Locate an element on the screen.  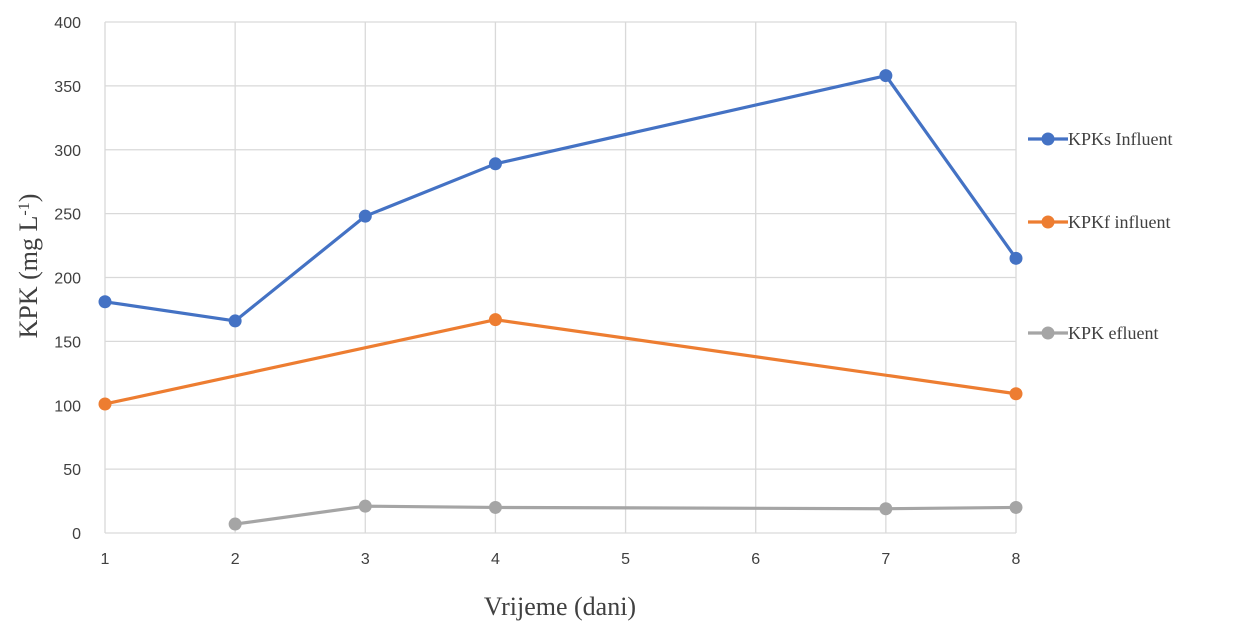
y-tick-label: 200 is located at coordinates (67, 279).